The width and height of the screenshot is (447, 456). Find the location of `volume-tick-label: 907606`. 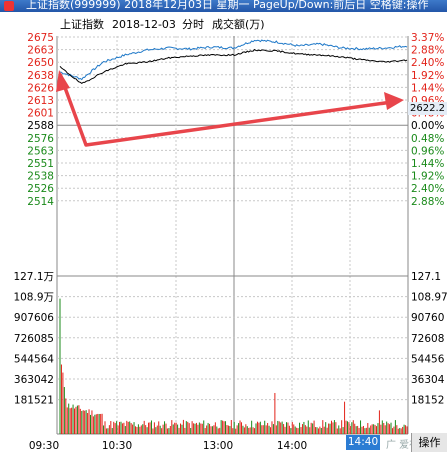

volume-tick-label: 907606 is located at coordinates (34, 318).